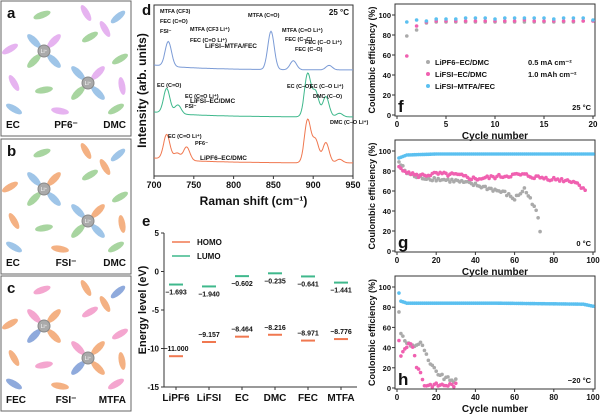  What do you see at coordinates (16, 400) in the screenshot?
I see `species-label: FEC` at bounding box center [16, 400].